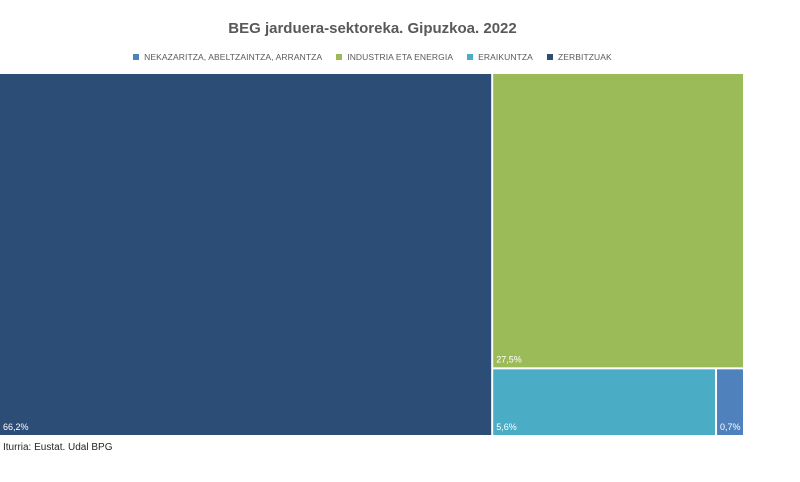 This screenshot has height=482, width=800. I want to click on legend-item-nekazaritza: NEKAZARITZA, ABELTZAINTZA, ARRANTZA, so click(227, 57).